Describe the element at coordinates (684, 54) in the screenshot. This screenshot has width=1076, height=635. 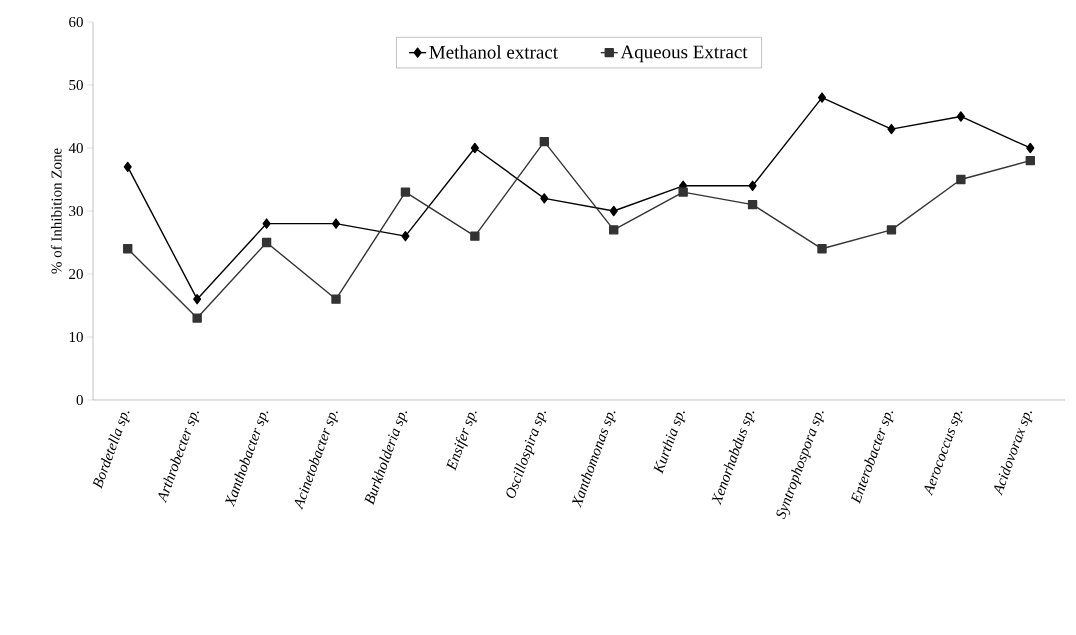
I see `legend-label: Aqueous Extract` at that location.